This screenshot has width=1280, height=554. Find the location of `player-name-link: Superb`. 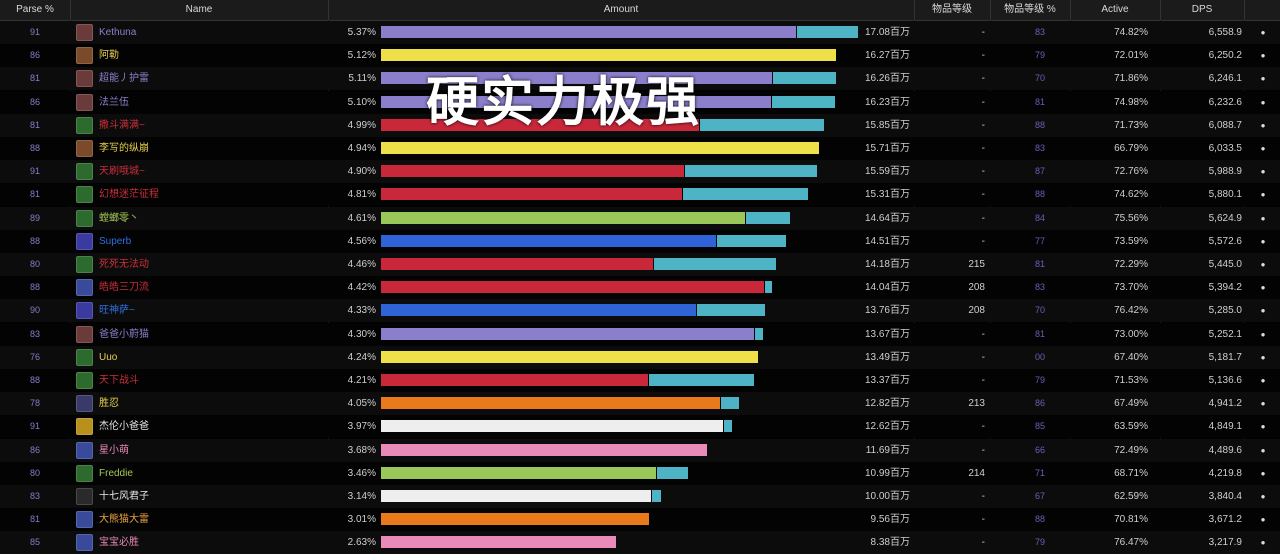

player-name-link: Superb is located at coordinates (115, 241).